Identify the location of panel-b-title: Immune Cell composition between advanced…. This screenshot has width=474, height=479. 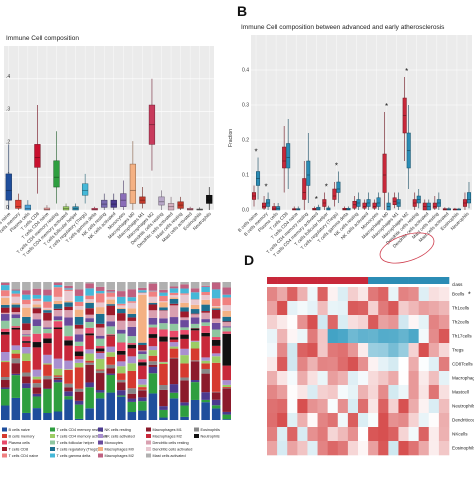
(343, 27).